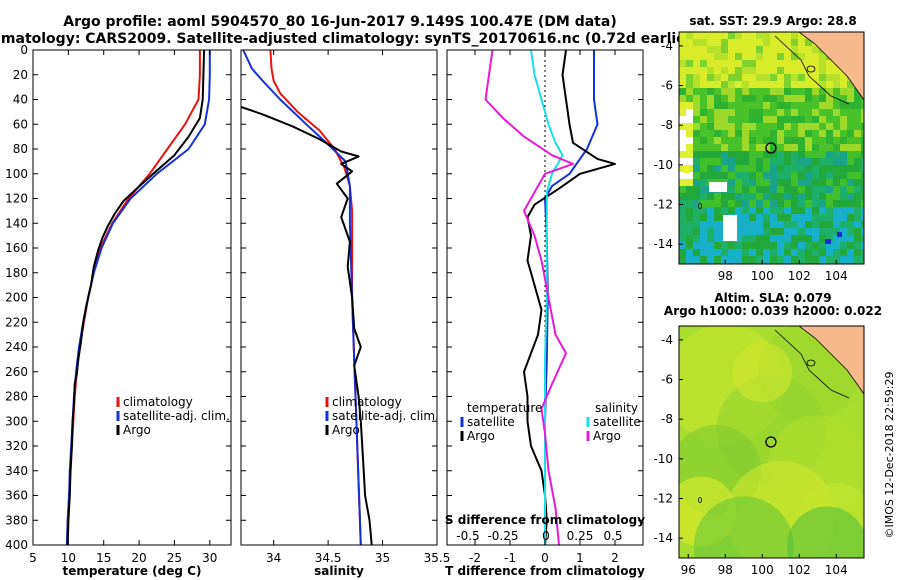 This screenshot has height=580, width=900. Describe the element at coordinates (545, 520) in the screenshot. I see `x-axis-label-secondary: S difference from climatology` at that location.